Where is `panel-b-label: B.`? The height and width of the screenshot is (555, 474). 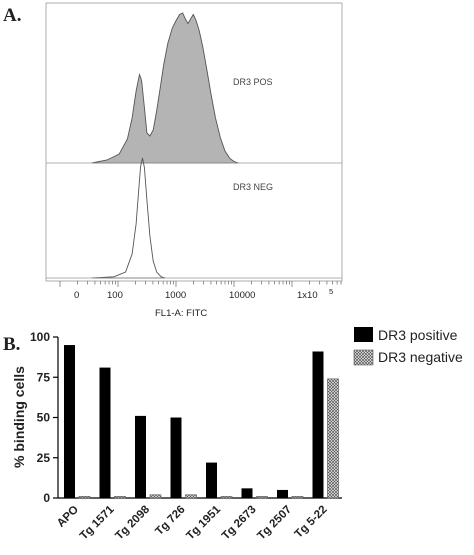 panel-b-label: B. is located at coordinates (11, 344).